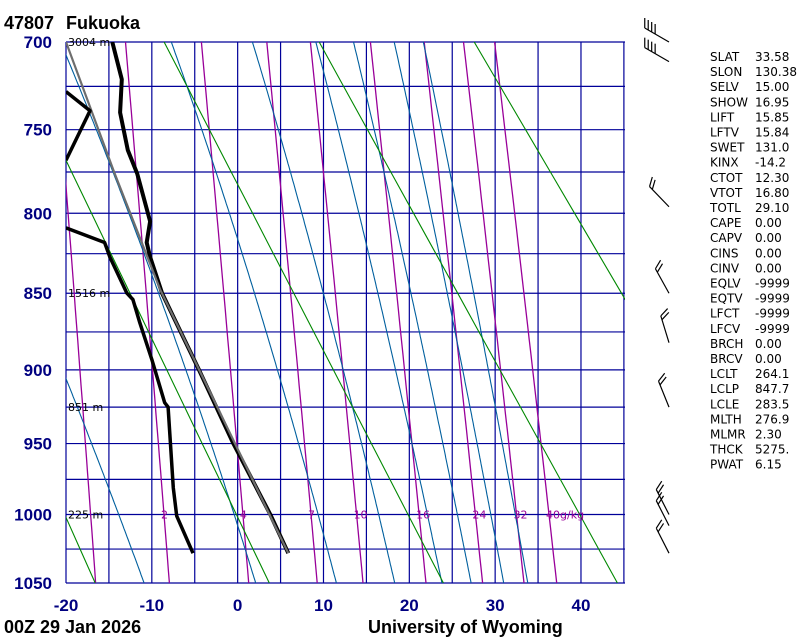 The width and height of the screenshot is (800, 640). Describe the element at coordinates (772, 419) in the screenshot. I see `index-value: 276.9` at that location.